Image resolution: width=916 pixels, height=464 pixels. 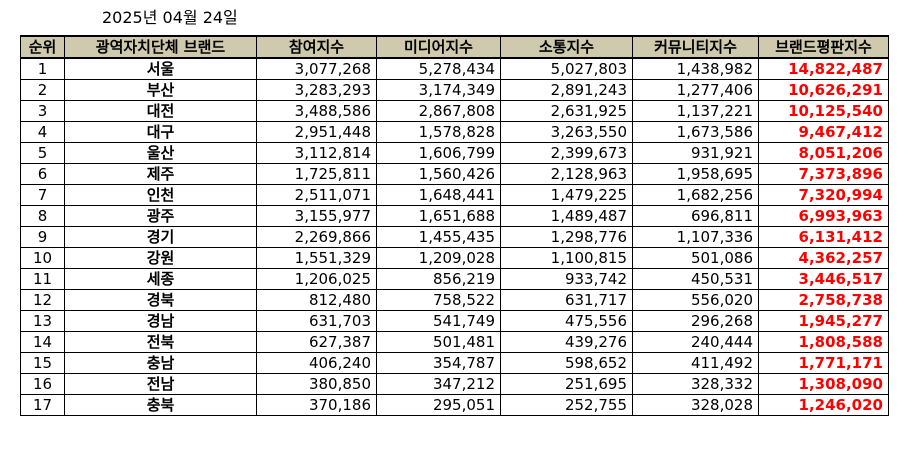 What do you see at coordinates (823, 279) in the screenshot?
I see `brand-score-cell: 3,446,517` at bounding box center [823, 279].